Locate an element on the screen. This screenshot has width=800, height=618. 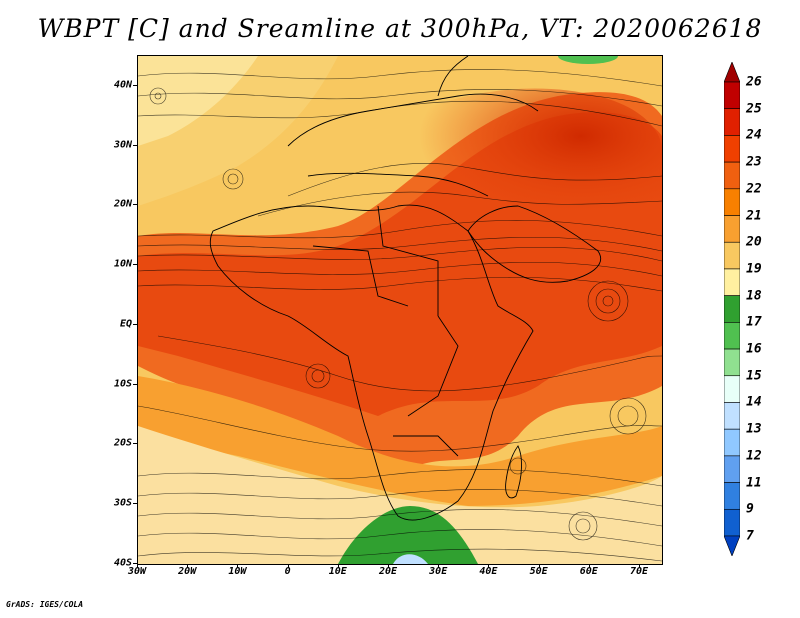
colorbar-level-label: 18 is located at coordinates (754, 296).